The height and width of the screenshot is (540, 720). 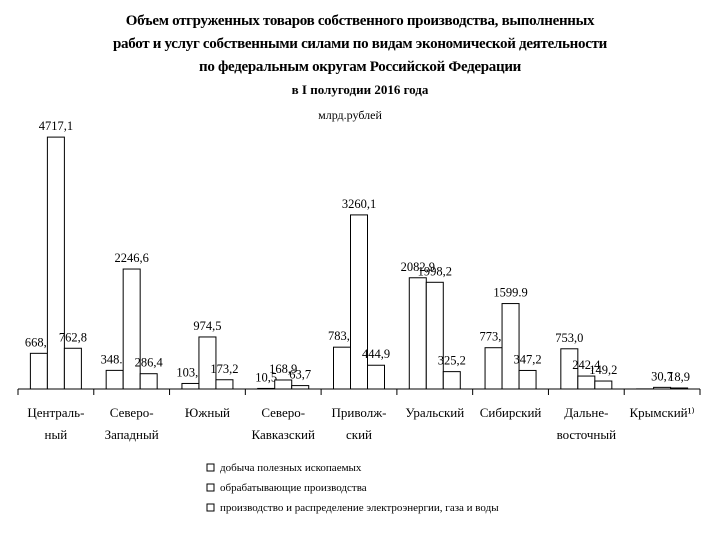 What do you see at coordinates (510, 412) in the screenshot?
I see `x-tick-label: Сибирский` at bounding box center [510, 412].